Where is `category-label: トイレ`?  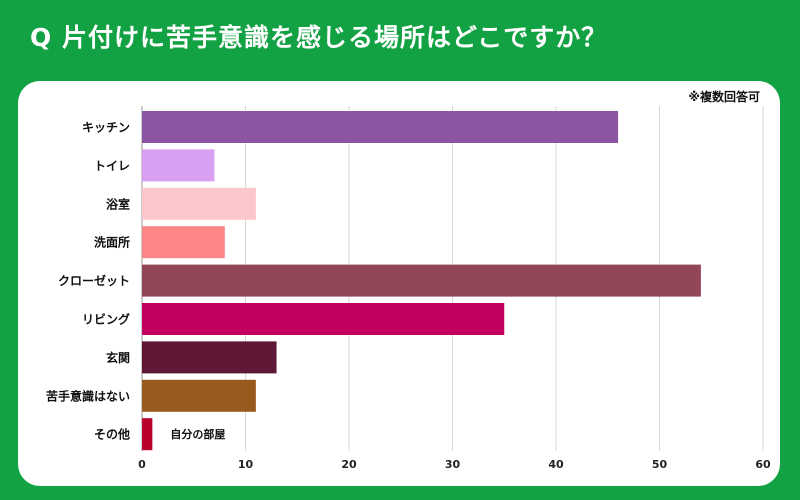
category-label: トイレ is located at coordinates (112, 166).